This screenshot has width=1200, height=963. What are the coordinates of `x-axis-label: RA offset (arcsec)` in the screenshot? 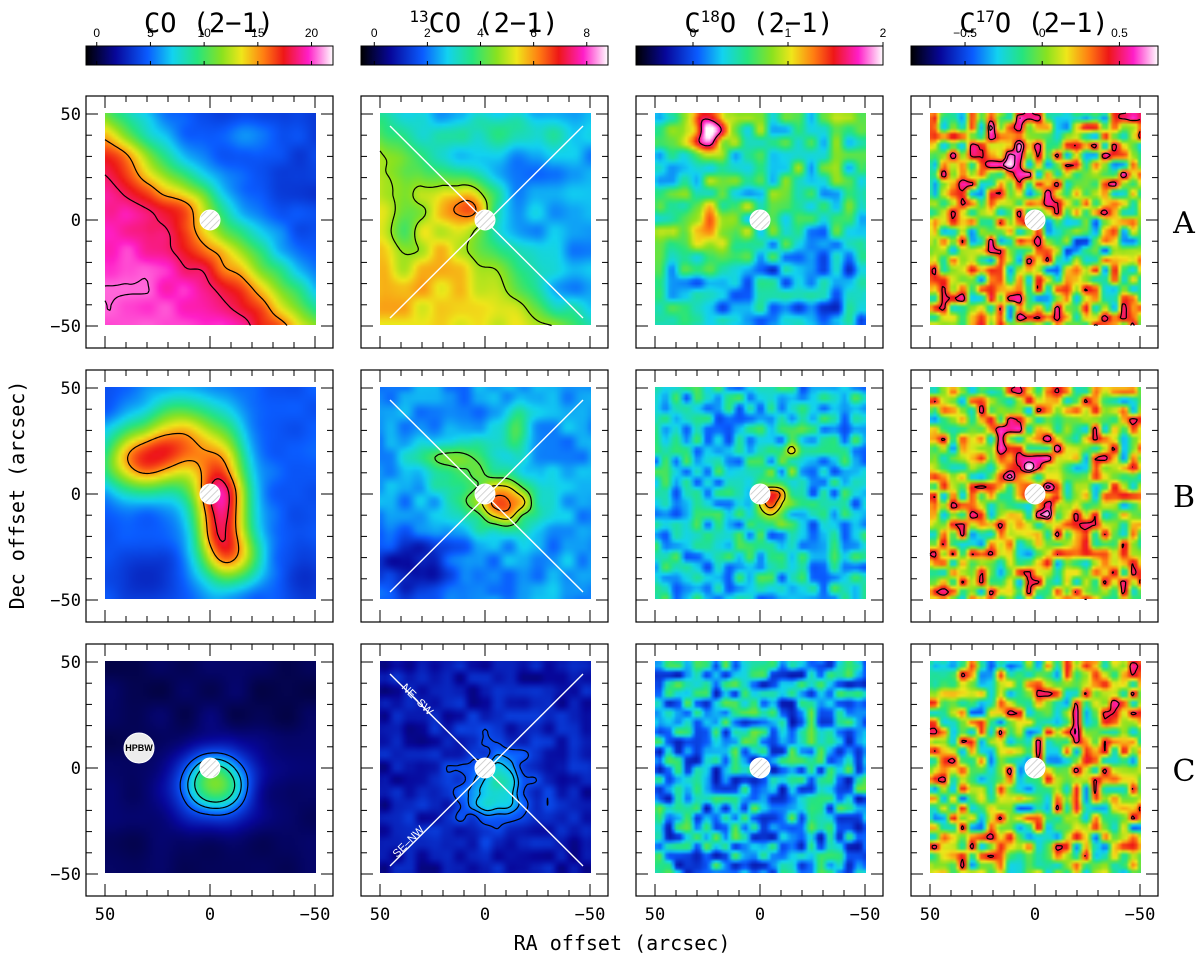 It's located at (622, 943).